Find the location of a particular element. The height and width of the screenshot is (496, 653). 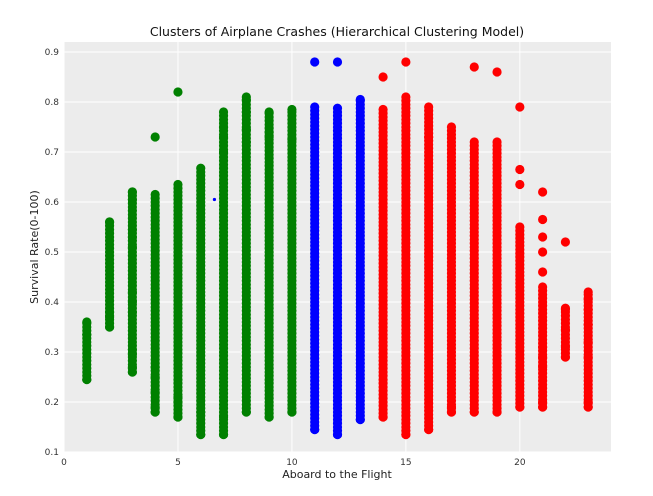

x-tick-label: 5 is located at coordinates (178, 463).